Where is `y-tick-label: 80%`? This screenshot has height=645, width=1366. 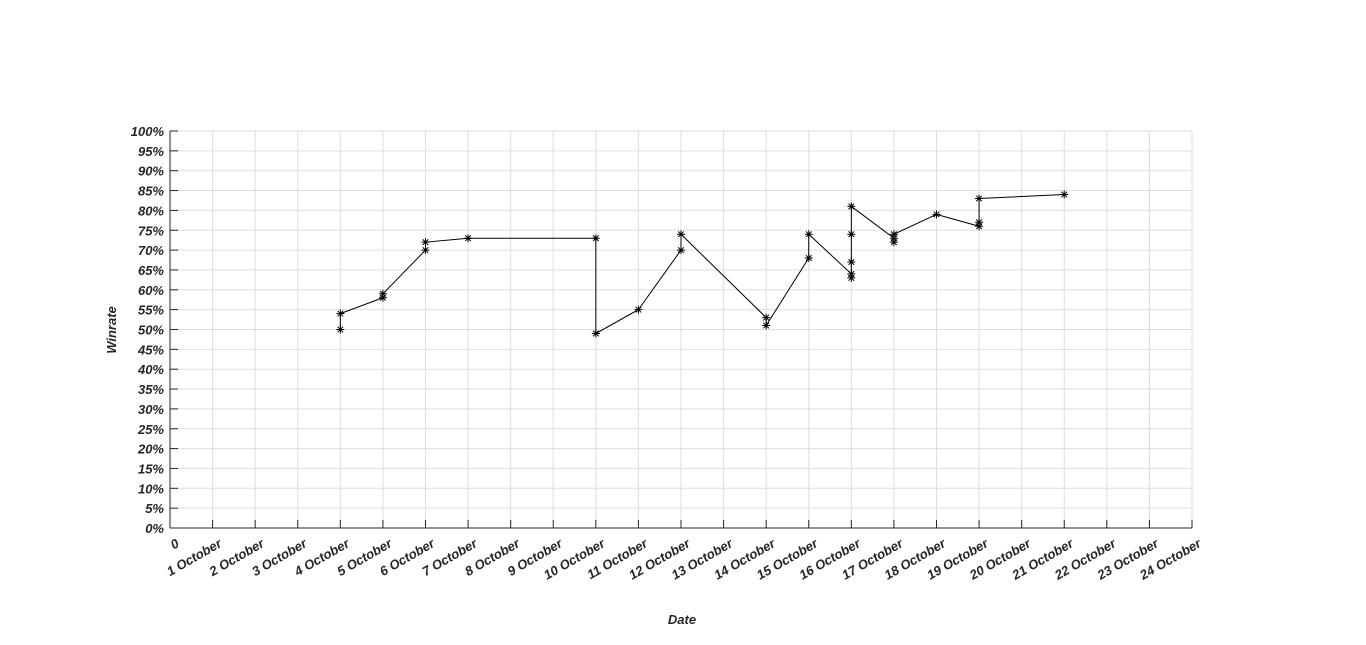 y-tick-label: 80% is located at coordinates (151, 210).